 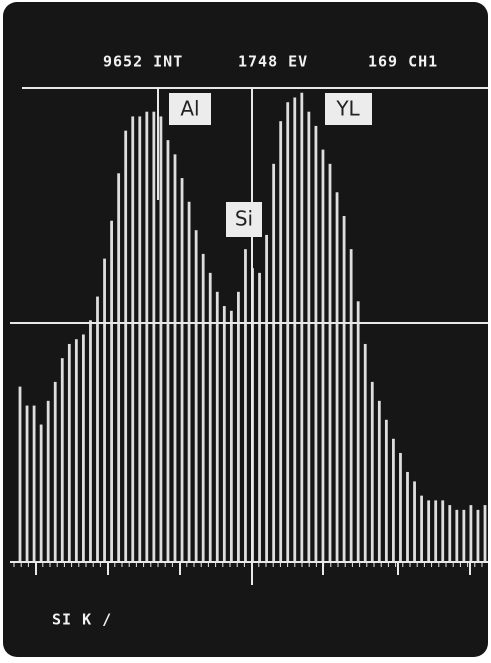 I want to click on yl-tag-box, so click(x=348, y=109).